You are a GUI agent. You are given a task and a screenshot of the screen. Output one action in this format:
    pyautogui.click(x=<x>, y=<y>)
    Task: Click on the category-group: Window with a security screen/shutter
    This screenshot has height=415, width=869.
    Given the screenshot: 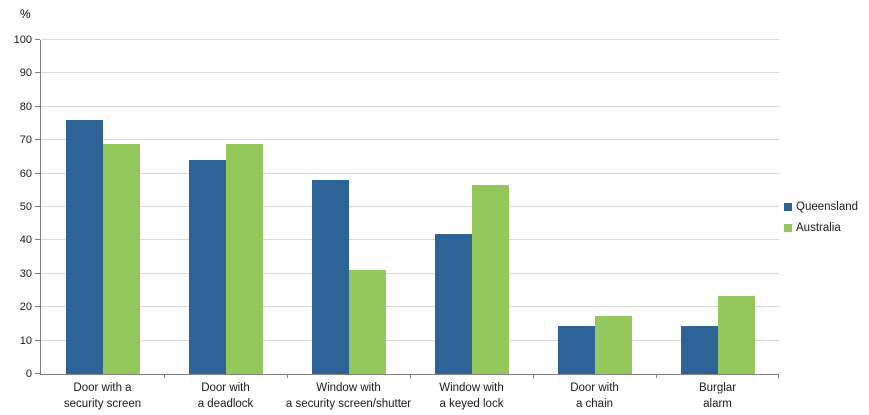 What is the action you would take?
    pyautogui.click(x=348, y=225)
    